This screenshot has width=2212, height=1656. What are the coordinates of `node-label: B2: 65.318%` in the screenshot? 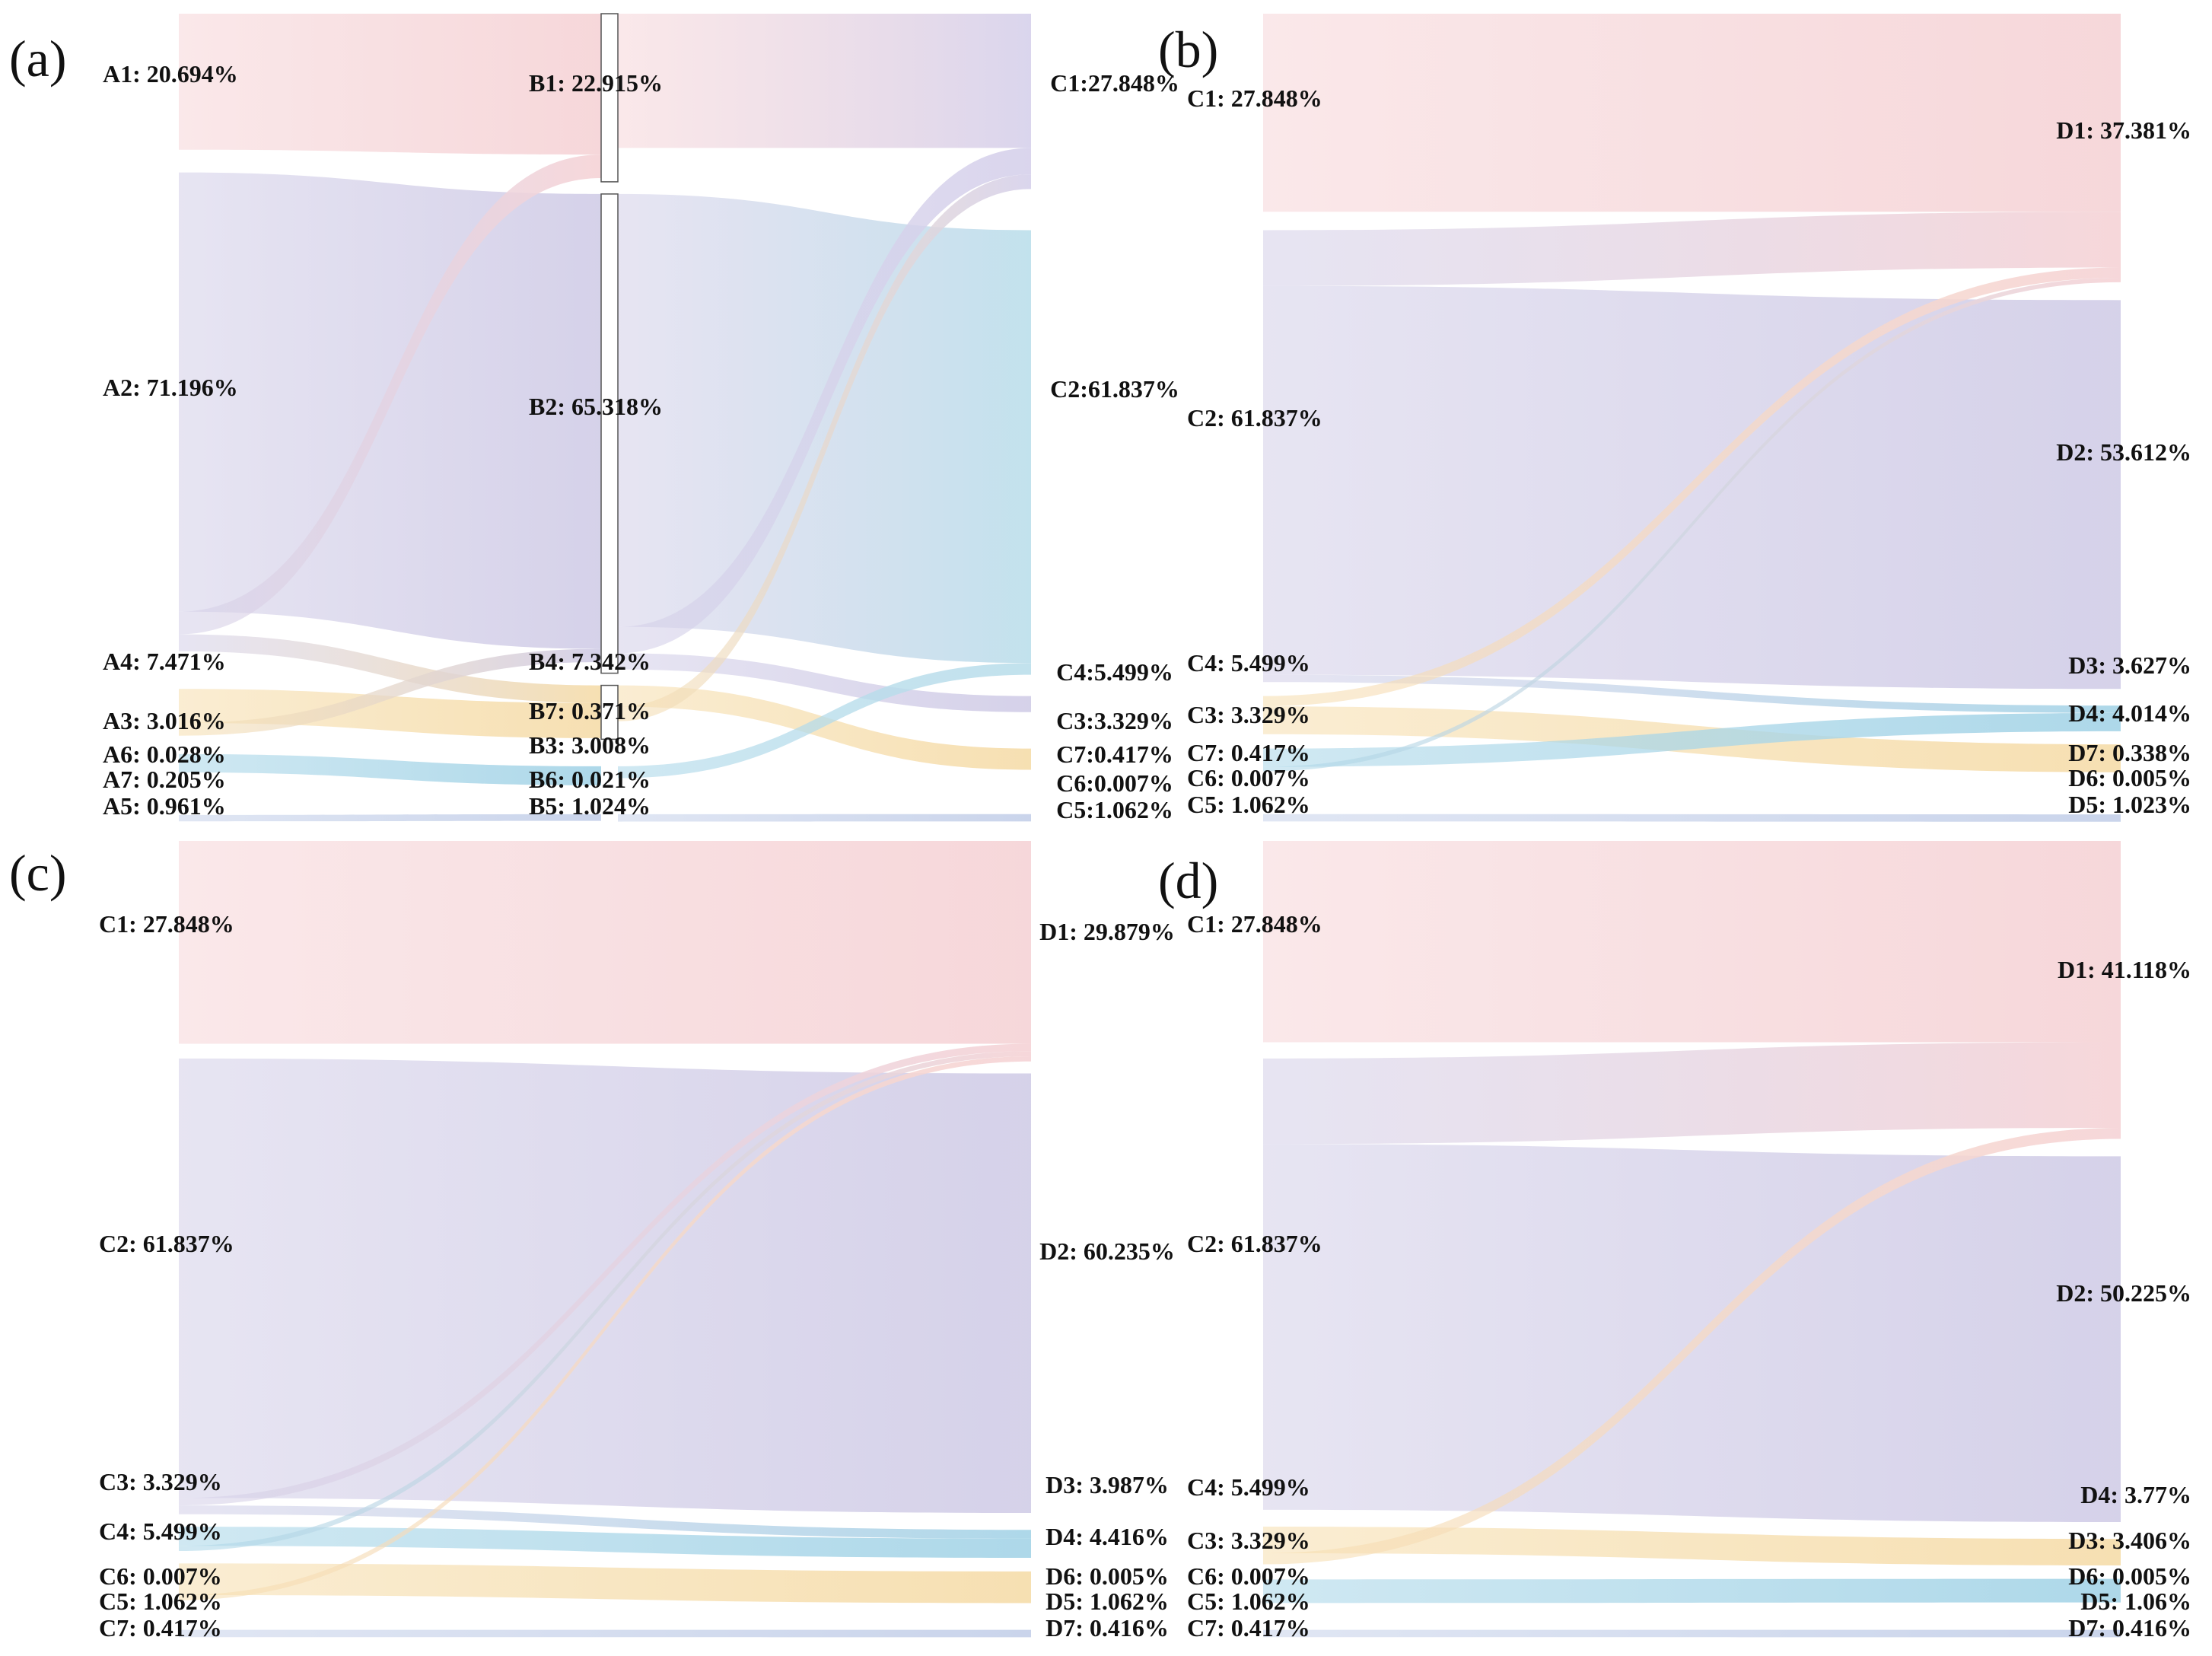 It's located at (596, 406).